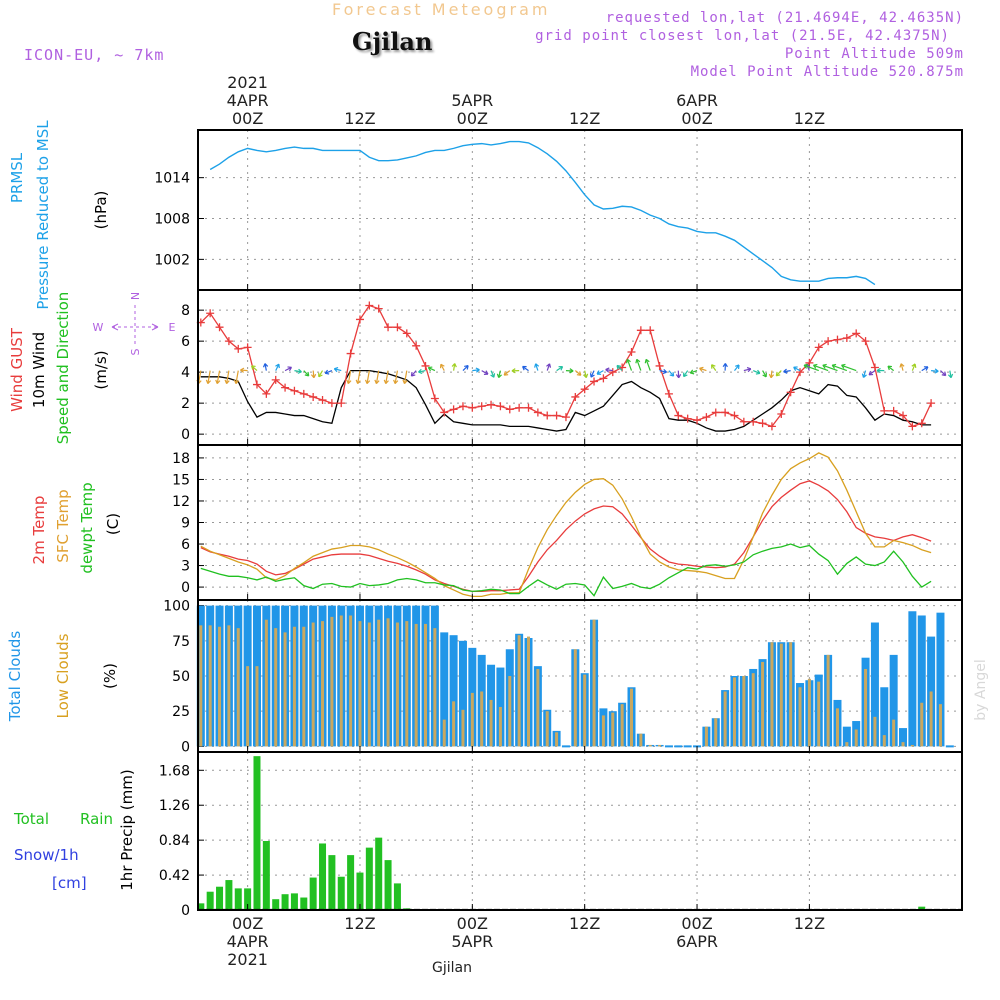 This screenshot has width=1000, height=1000. I want to click on y-tick-label: 2, so click(185, 404).